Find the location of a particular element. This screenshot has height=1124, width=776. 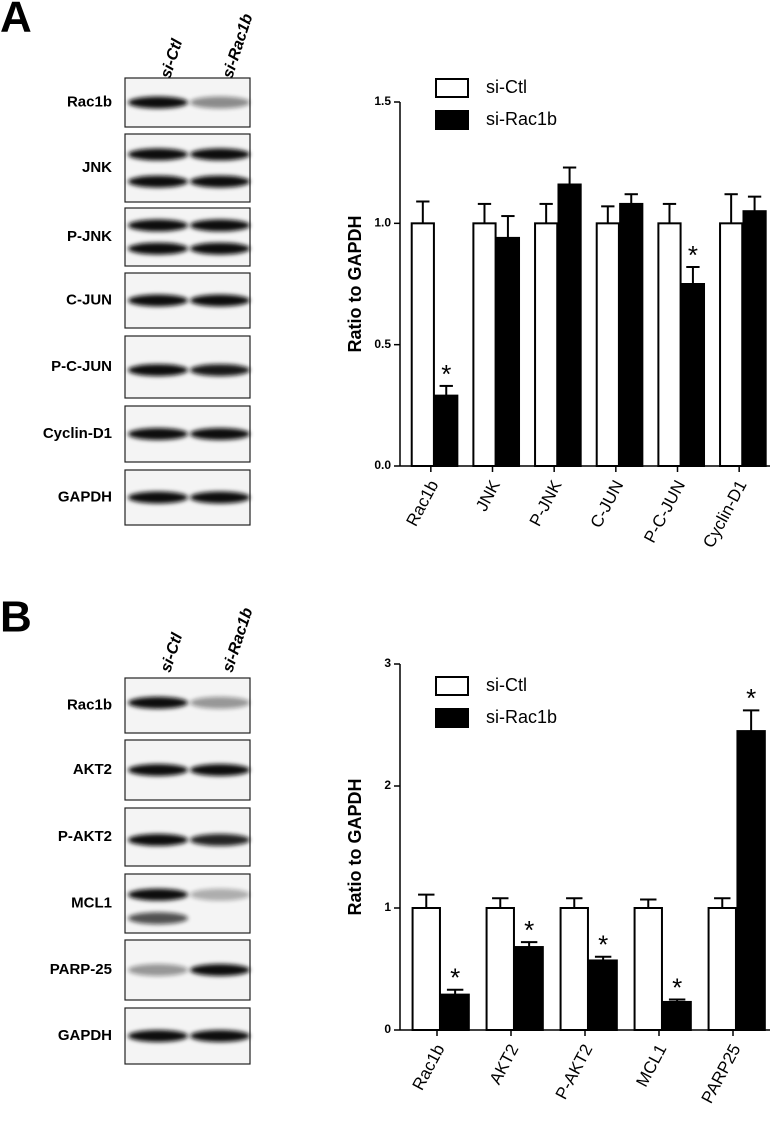

y-tick-label: 1.0 is located at coordinates (382, 223).